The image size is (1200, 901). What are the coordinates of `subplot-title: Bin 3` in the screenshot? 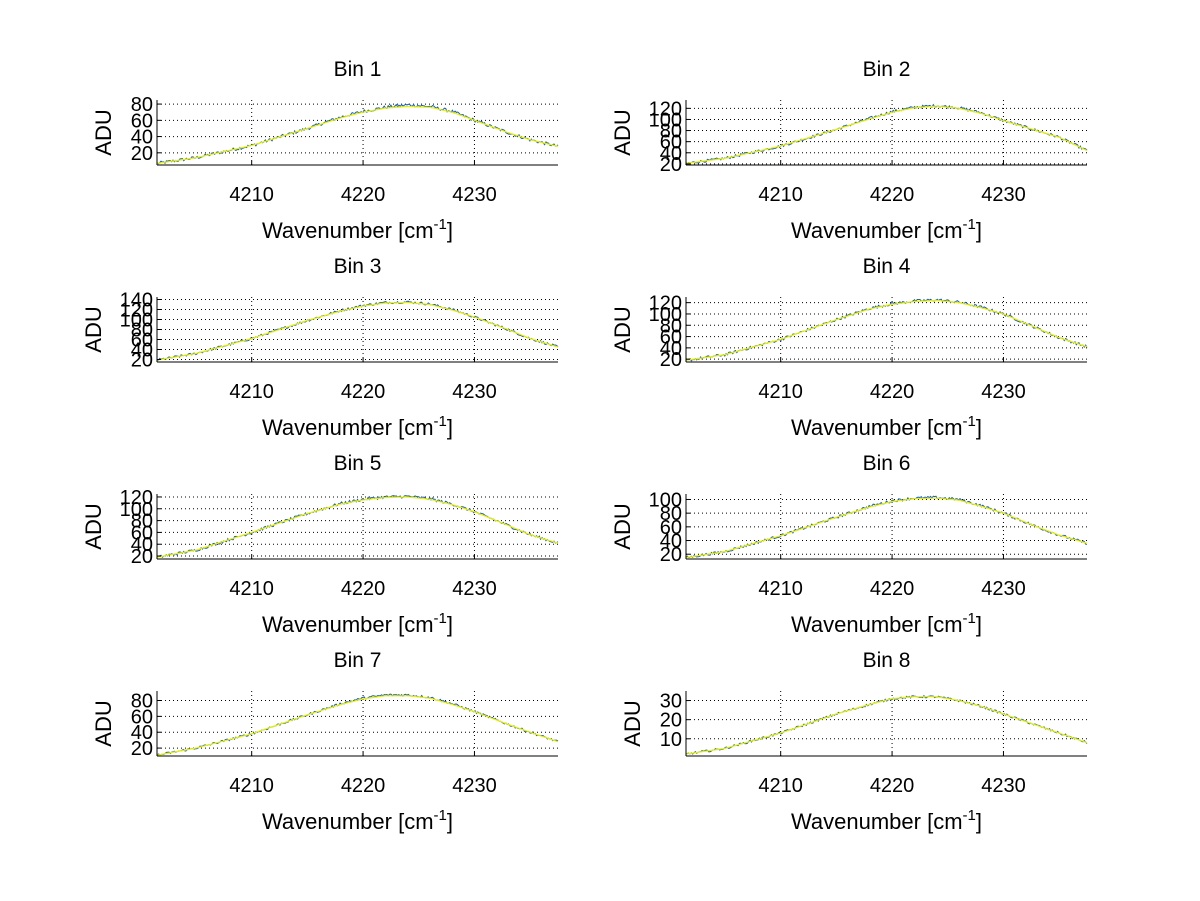 It's located at (358, 266).